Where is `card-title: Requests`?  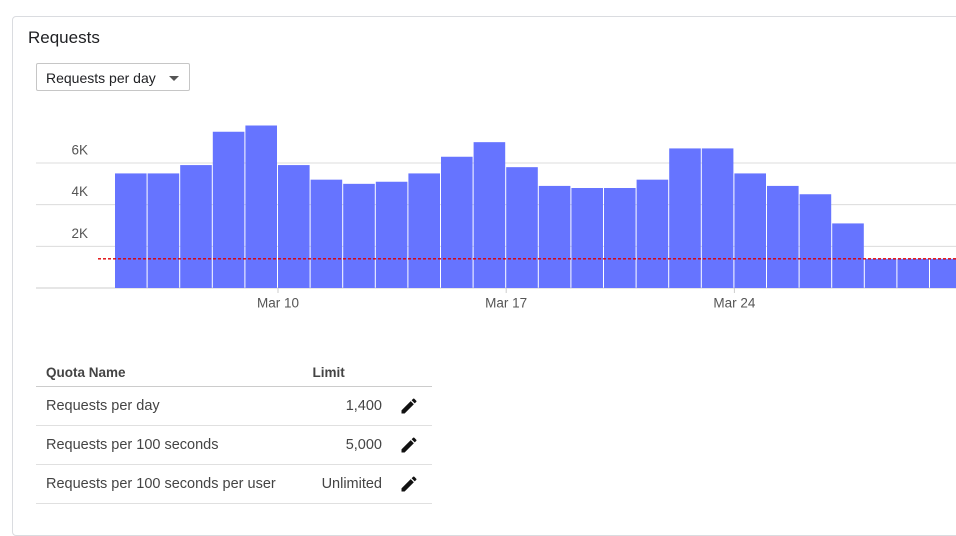
card-title: Requests is located at coordinates (64, 37).